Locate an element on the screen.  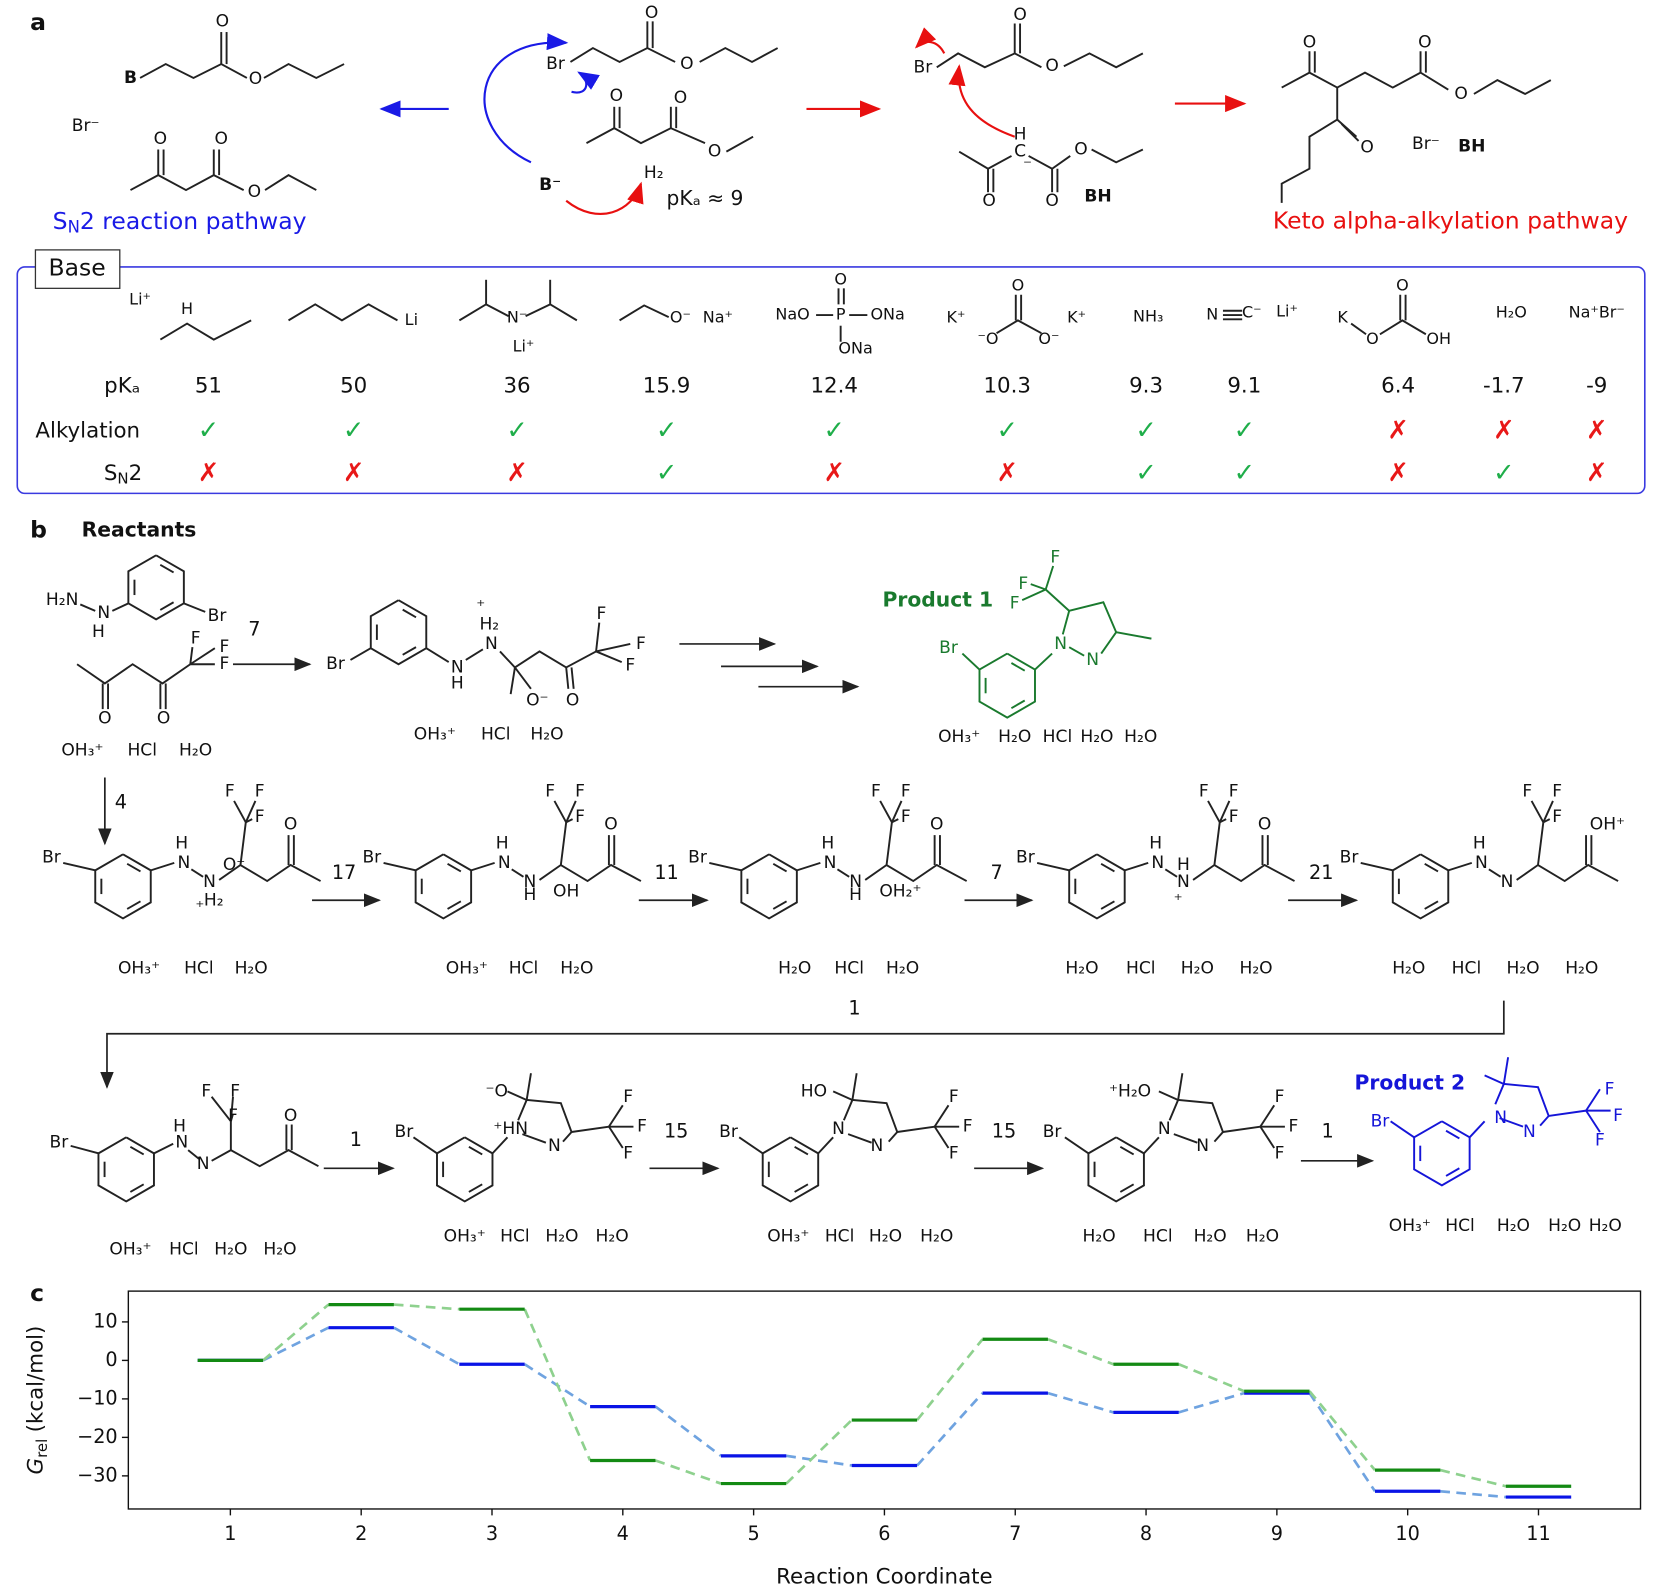
pka-label: pKₐ ≈ 9 is located at coordinates (705, 198).